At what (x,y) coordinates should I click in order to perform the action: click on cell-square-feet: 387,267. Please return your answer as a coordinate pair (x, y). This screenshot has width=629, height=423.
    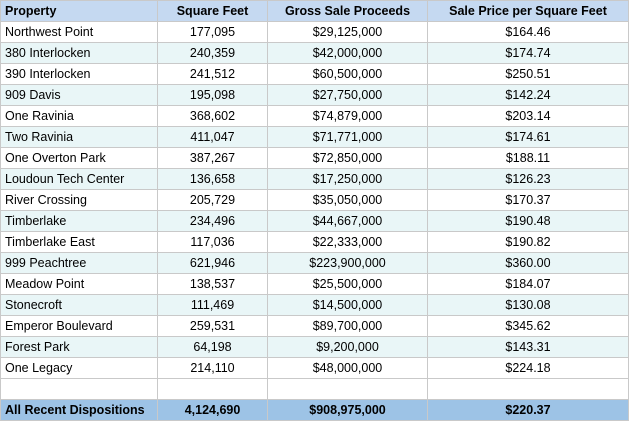
    Looking at the image, I should click on (212, 158).